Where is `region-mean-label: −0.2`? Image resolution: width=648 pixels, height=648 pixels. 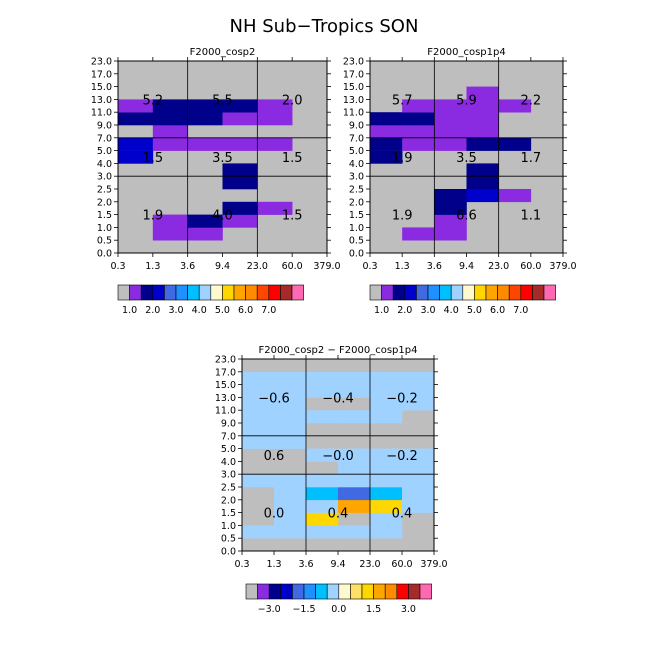 region-mean-label: −0.2 is located at coordinates (402, 398).